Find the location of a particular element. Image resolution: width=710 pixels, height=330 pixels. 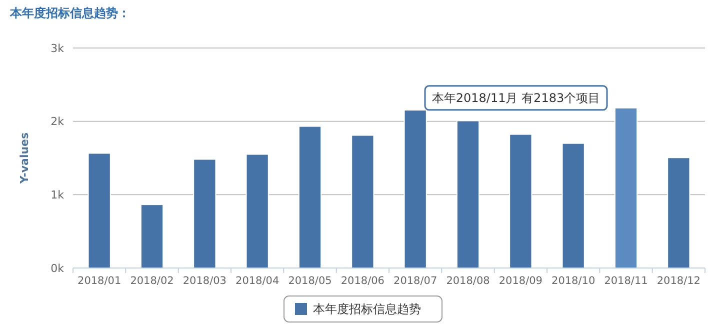

x-tick-label: 2018/03 is located at coordinates (204, 281).